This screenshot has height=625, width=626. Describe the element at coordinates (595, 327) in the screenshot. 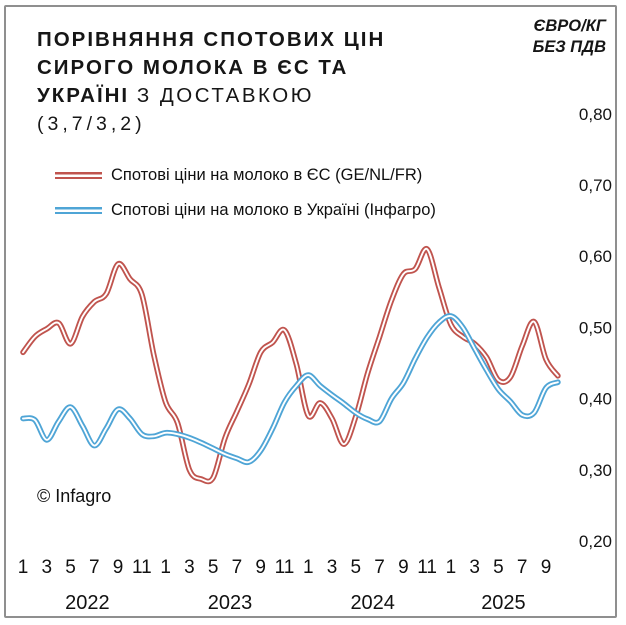

I see `y-tick-label: 0,50` at that location.